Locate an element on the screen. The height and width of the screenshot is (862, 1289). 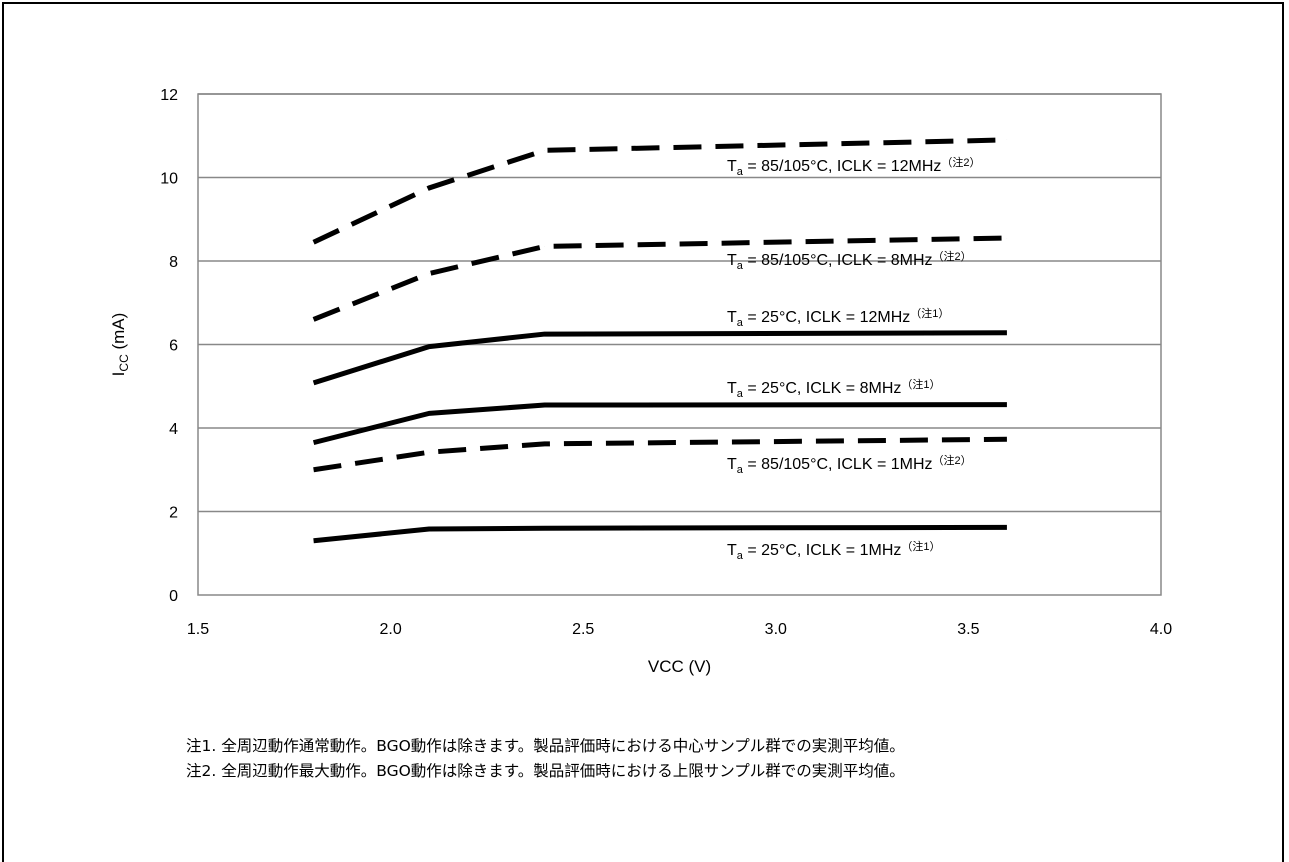
series-label-2: Ta = 85/105°C, ICLK = 8MHz（注2） is located at coordinates (849, 260).